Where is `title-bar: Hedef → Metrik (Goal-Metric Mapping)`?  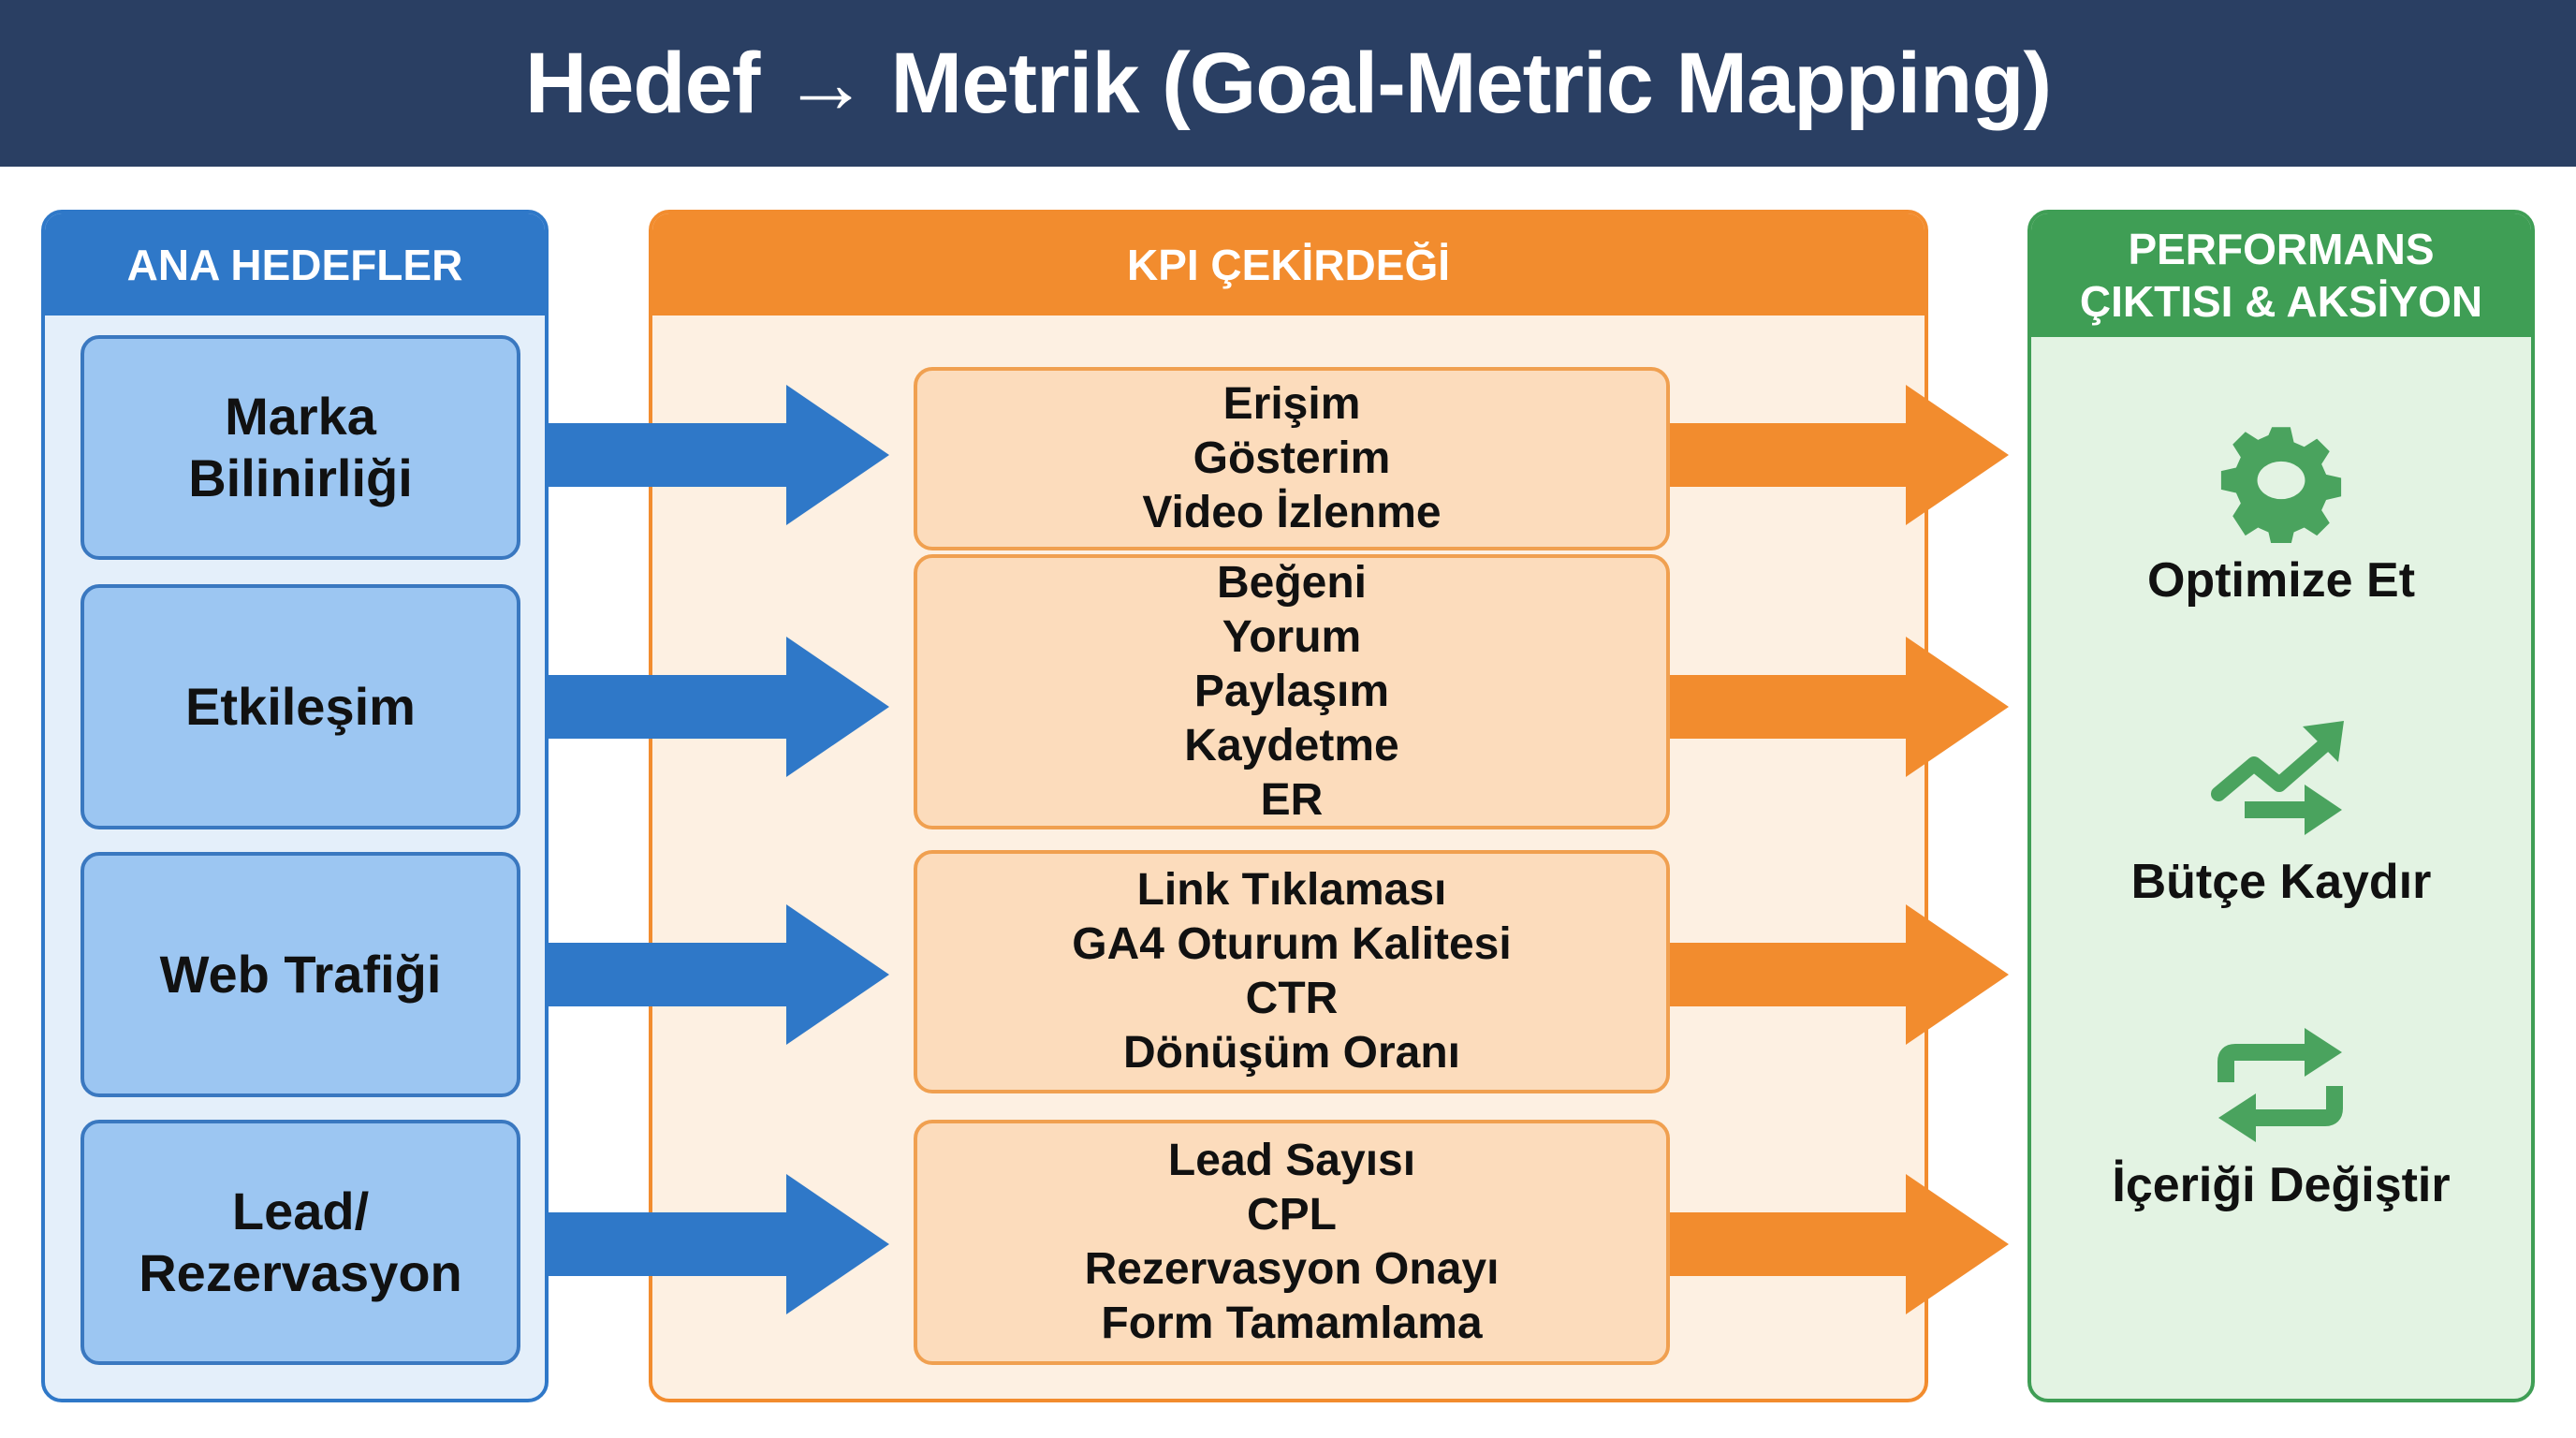
title-bar: Hedef → Metrik (Goal-Metric Mapping) is located at coordinates (1288, 83).